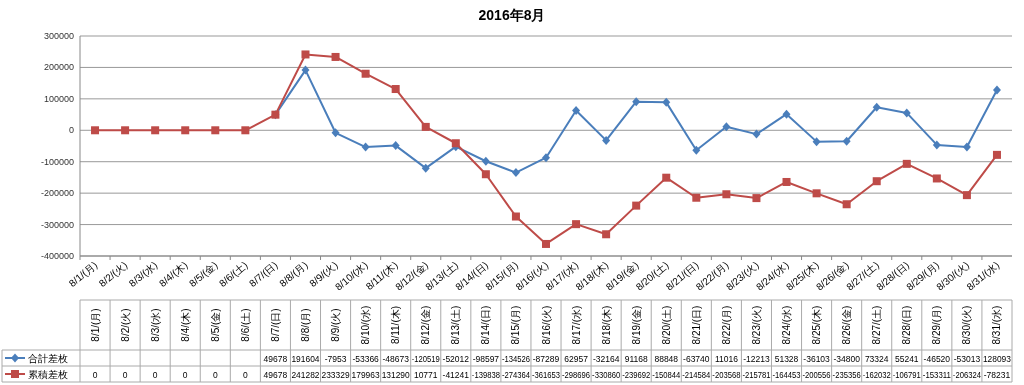 The image size is (1024, 385). I want to click on data-label: -46520, so click(937, 358).